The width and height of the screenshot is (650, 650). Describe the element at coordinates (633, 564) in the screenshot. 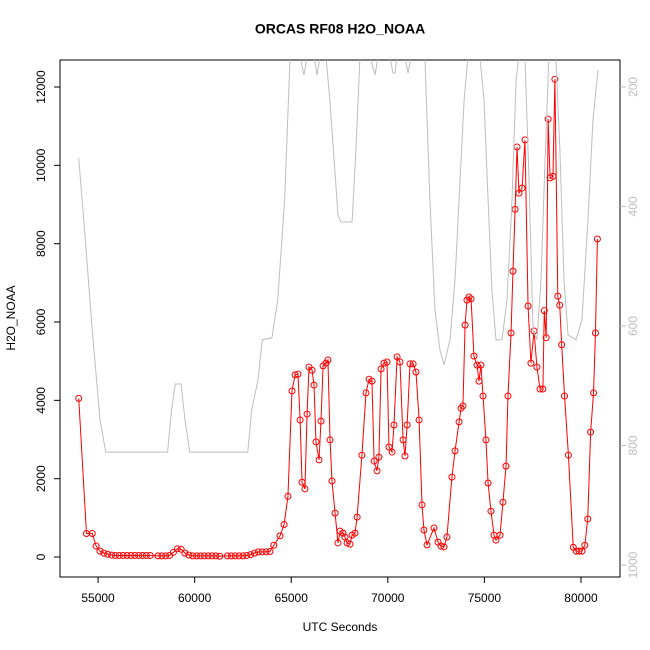

I see `y2-tick-label: 1000` at that location.